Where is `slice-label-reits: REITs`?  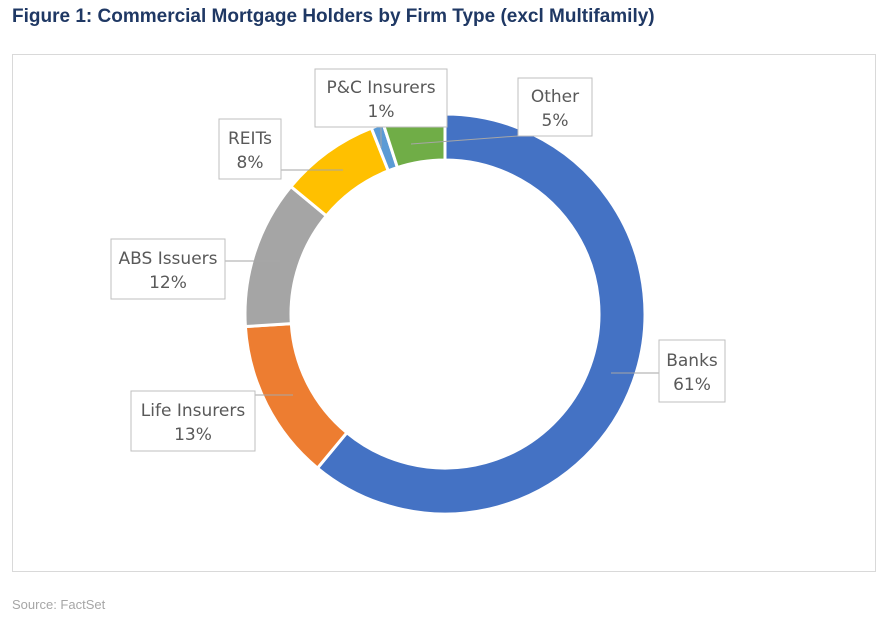 slice-label-reits: REITs is located at coordinates (250, 139).